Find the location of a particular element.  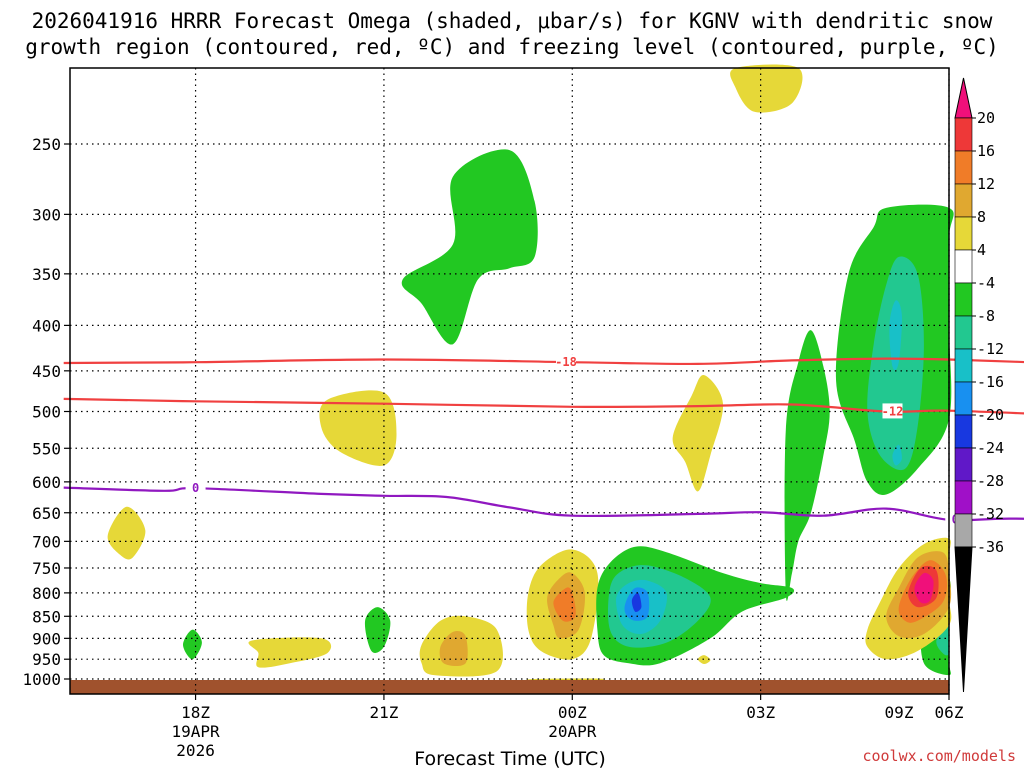

colorbar-label-1: 16 is located at coordinates (986, 151).